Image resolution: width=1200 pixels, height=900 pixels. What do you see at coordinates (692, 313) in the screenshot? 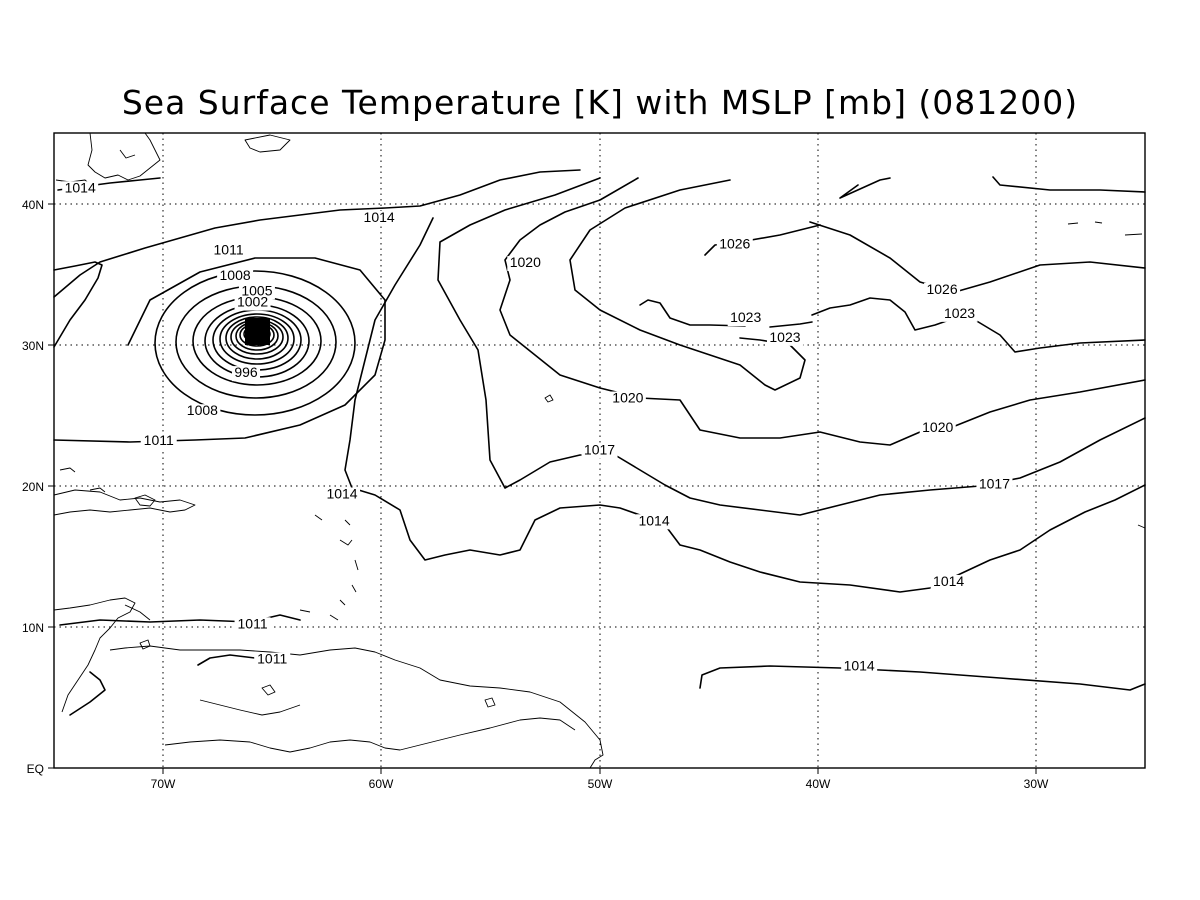
I see `isobar-1023-inner` at bounding box center [692, 313].